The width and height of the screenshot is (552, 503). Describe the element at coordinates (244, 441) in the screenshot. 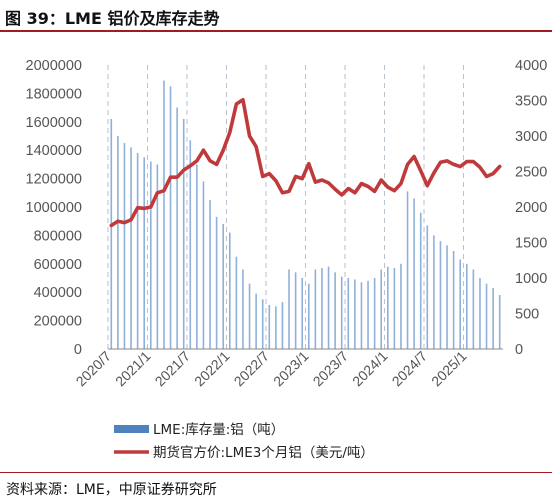

I see `legend: LME:库存量:铝（吨） 期货官方价:LME3个月铝（美元/吨）` at that location.